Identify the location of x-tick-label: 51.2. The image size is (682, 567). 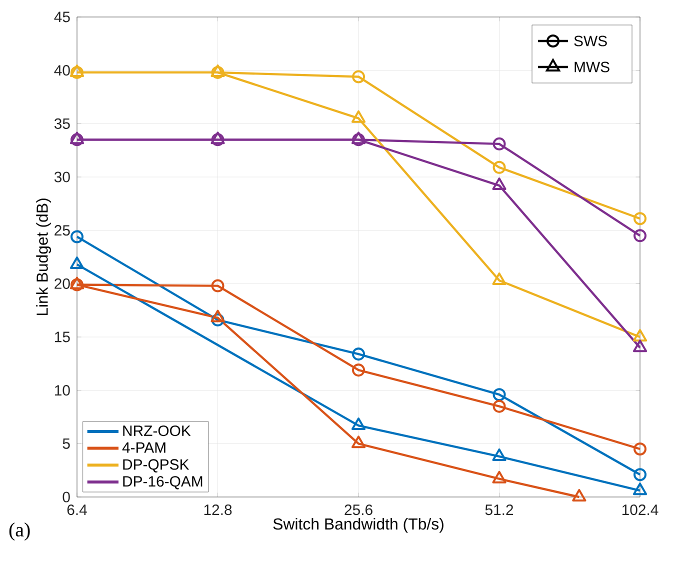
(499, 510).